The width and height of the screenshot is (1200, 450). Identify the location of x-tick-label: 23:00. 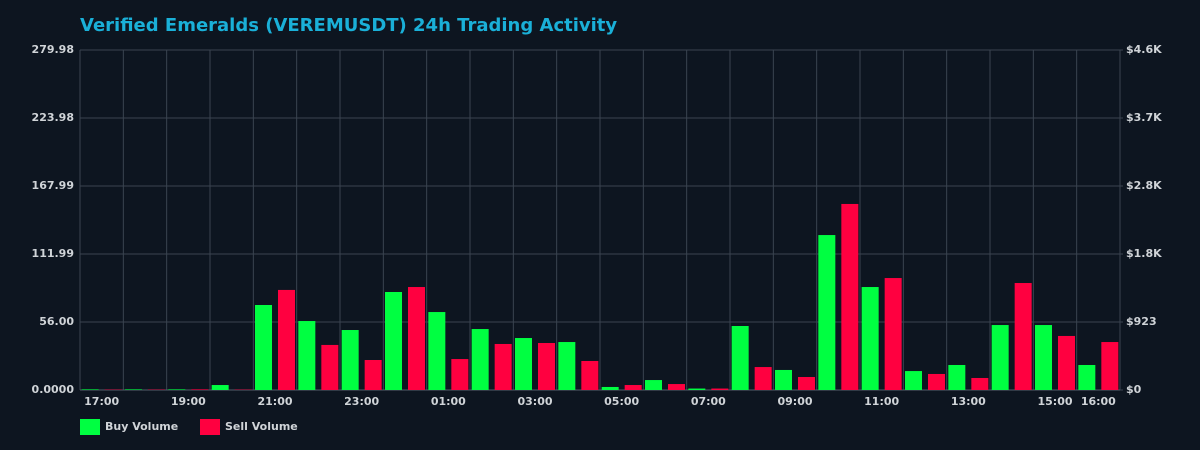
(361, 401).